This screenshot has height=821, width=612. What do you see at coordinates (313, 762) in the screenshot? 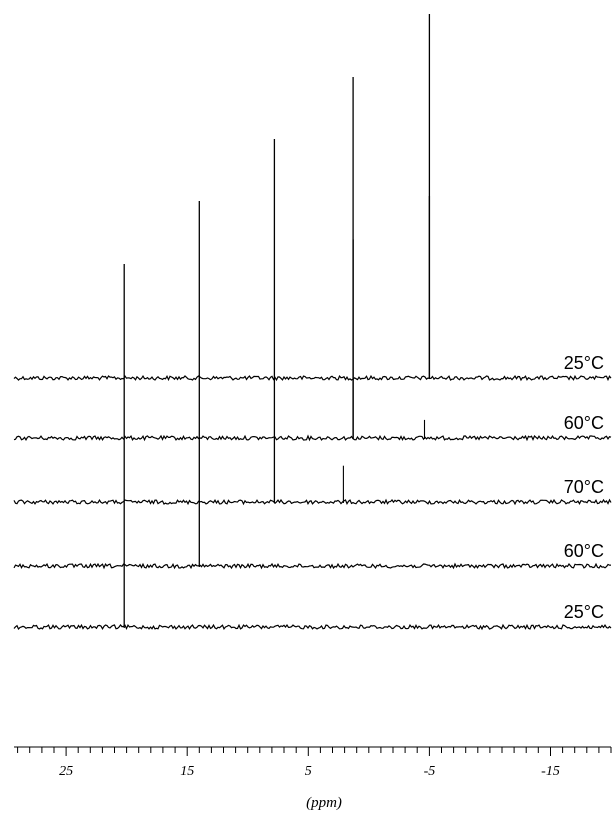
I see `x-axis: 25 15 5 -5 -15` at bounding box center [313, 762].